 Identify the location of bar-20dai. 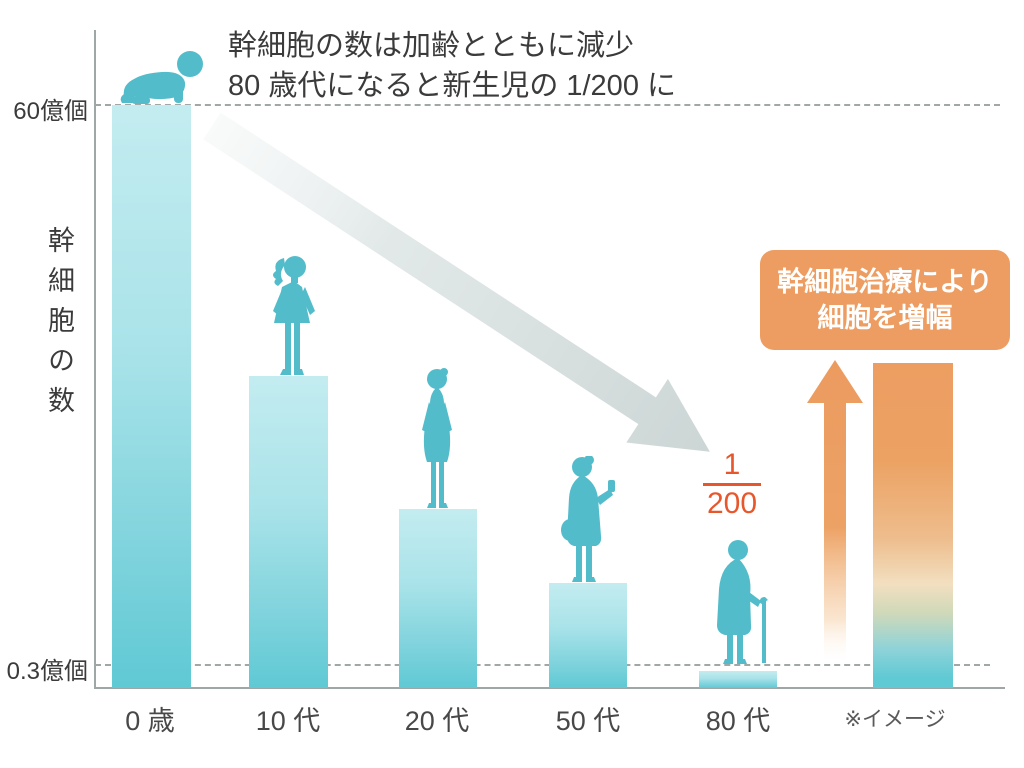
(438, 598).